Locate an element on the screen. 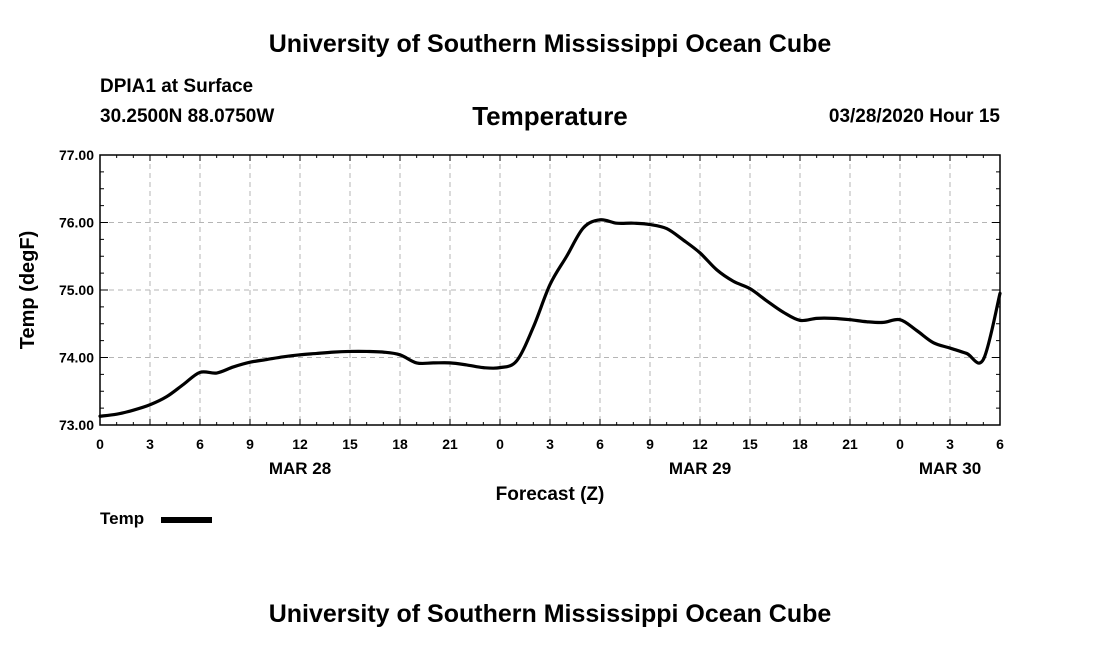 The width and height of the screenshot is (1100, 650). x-axis-label: Forecast (Z) is located at coordinates (550, 494).